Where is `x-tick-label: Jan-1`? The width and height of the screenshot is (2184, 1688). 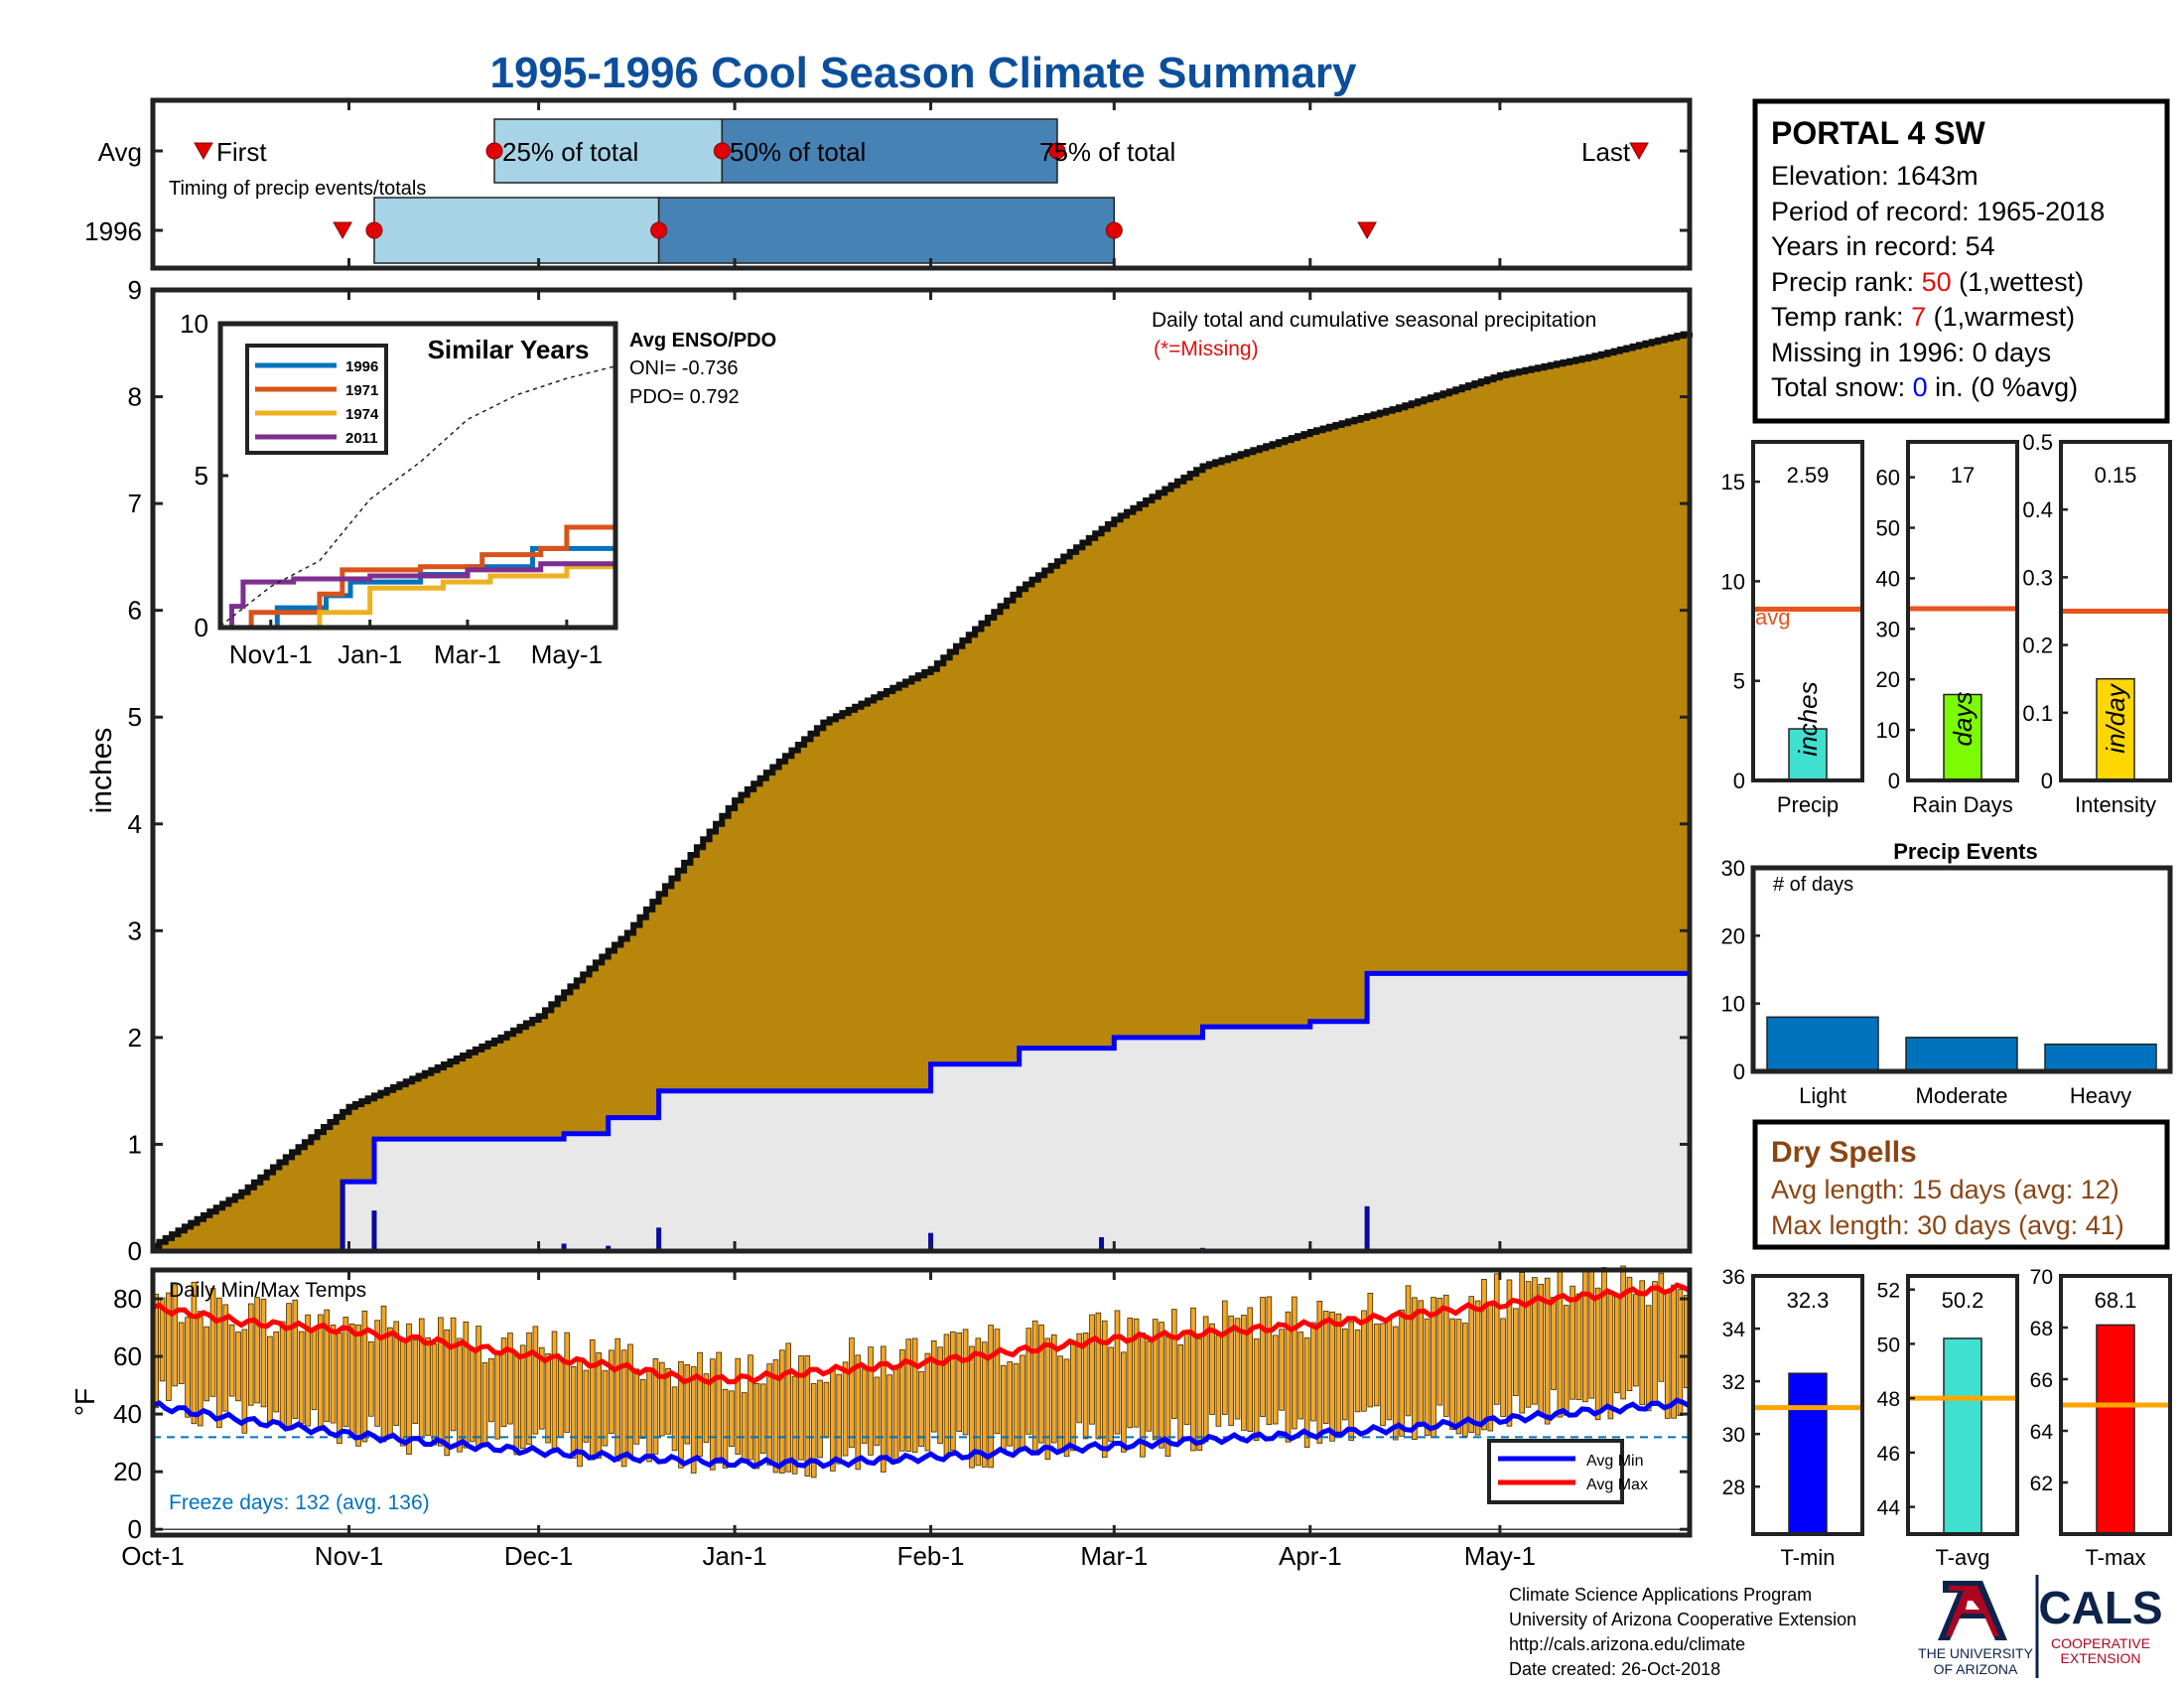
x-tick-label: Jan-1 is located at coordinates (735, 1556).